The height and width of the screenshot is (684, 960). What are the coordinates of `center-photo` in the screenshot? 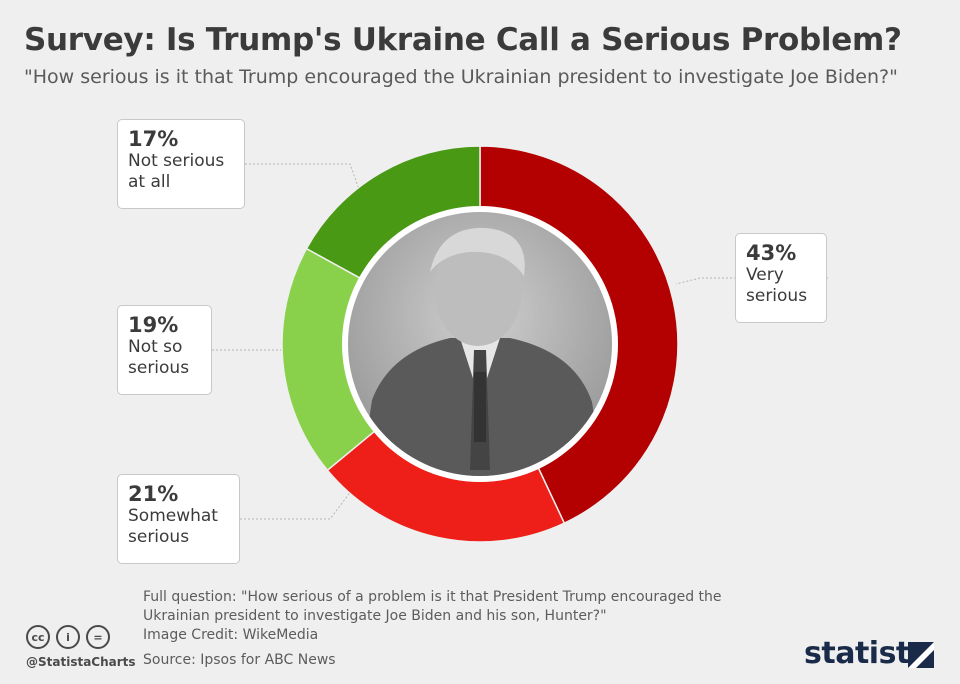 It's located at (480, 344).